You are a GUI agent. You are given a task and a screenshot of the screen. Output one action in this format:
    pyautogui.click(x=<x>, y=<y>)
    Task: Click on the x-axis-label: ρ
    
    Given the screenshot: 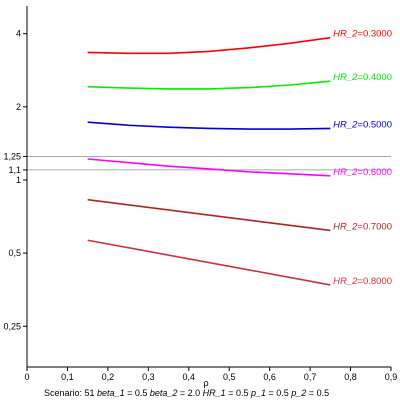 What is the action you would take?
    pyautogui.click(x=205, y=383)
    